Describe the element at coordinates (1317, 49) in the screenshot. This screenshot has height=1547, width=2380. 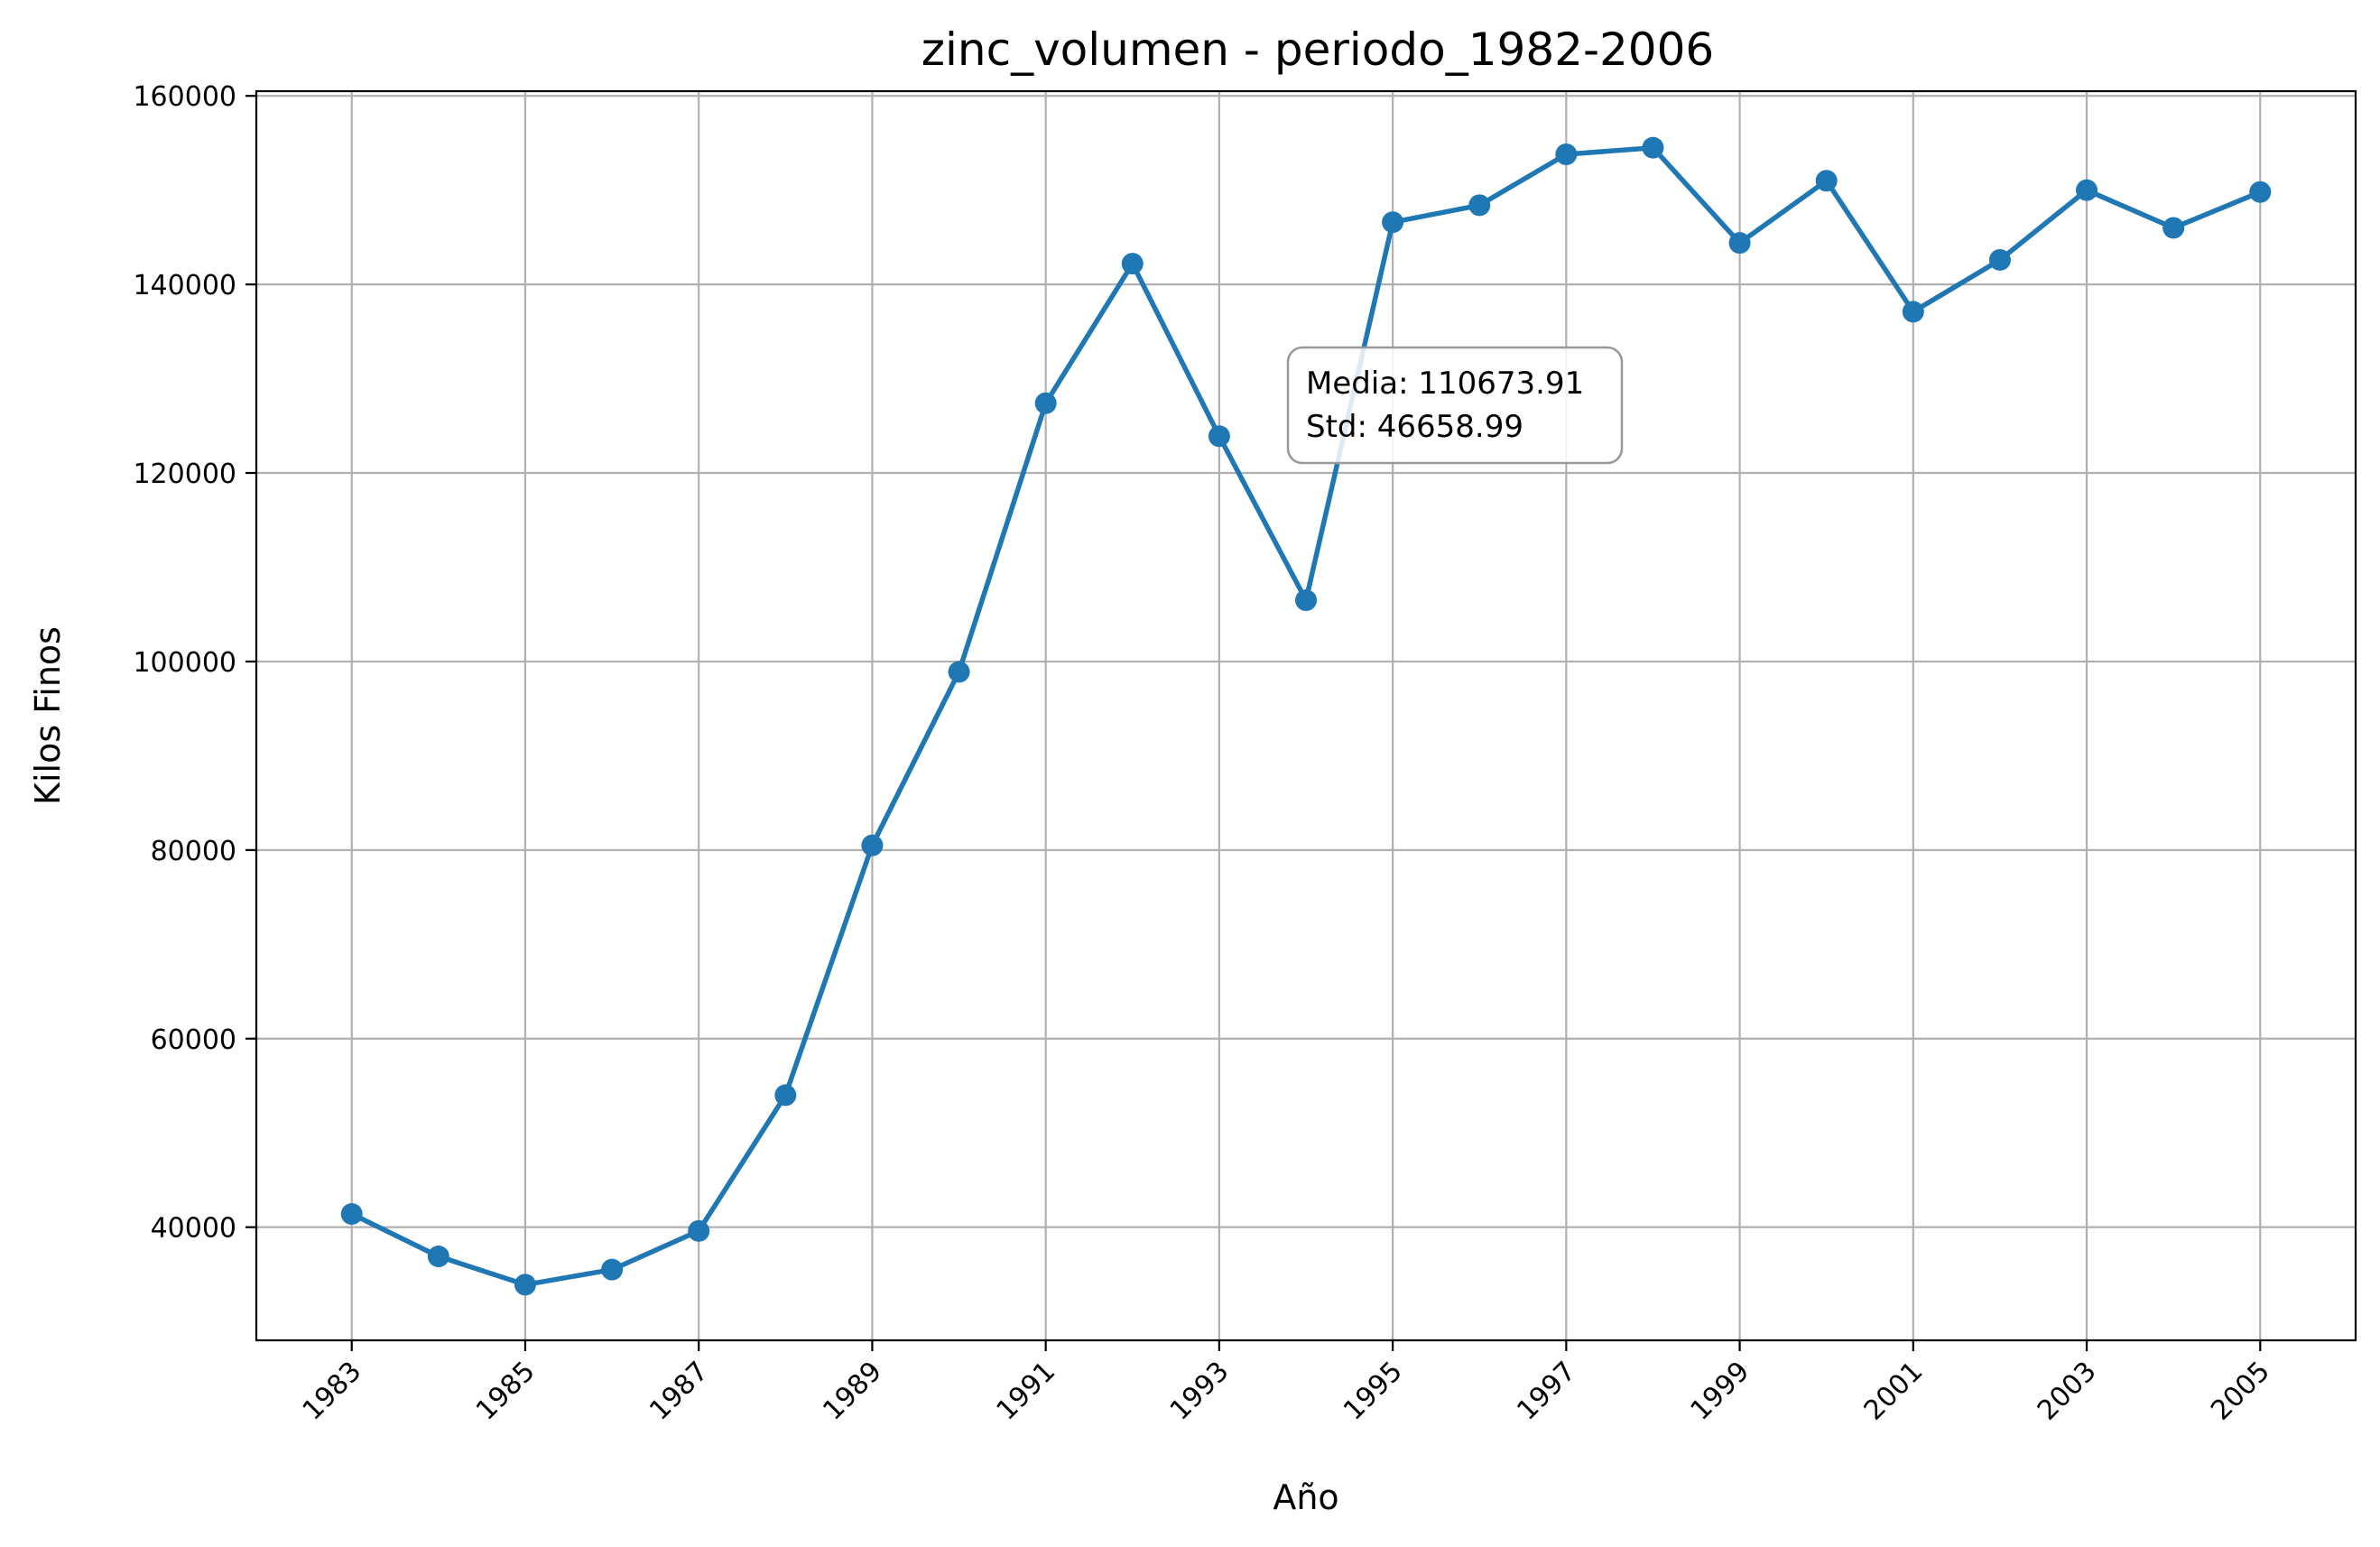
I see `chart-title: zinc_volumen - periodo_1982-2006` at that location.